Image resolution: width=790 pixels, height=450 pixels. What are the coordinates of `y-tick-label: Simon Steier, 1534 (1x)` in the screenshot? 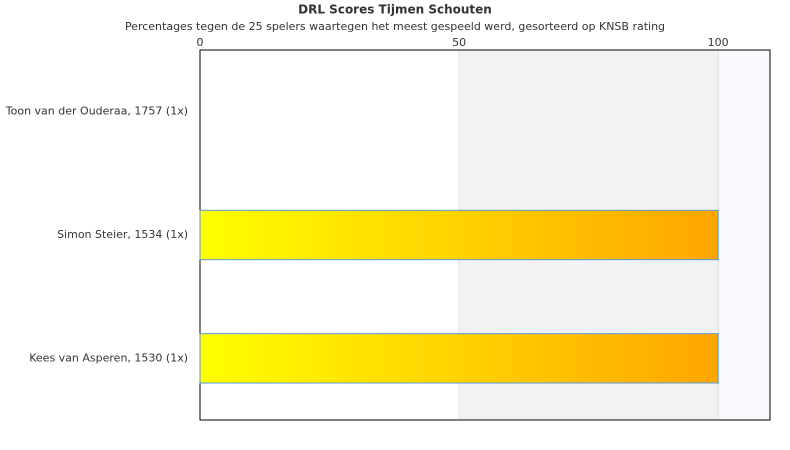 It's located at (122, 234).